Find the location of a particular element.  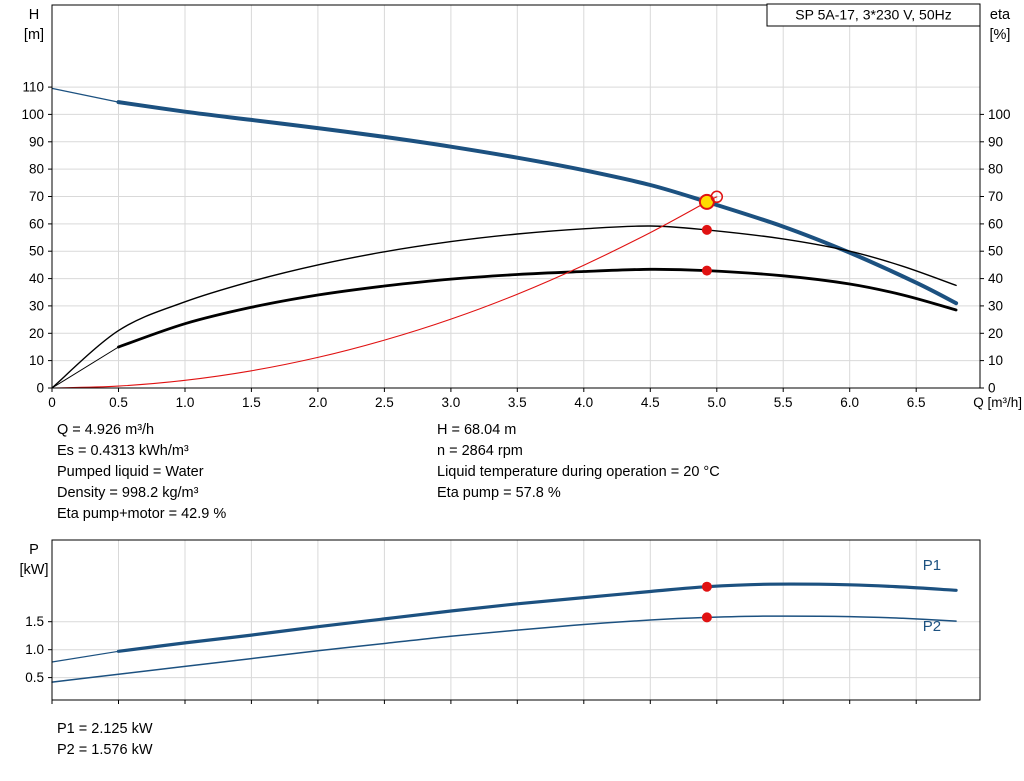

x-axis-label: Q [m³/h] is located at coordinates (997, 402).